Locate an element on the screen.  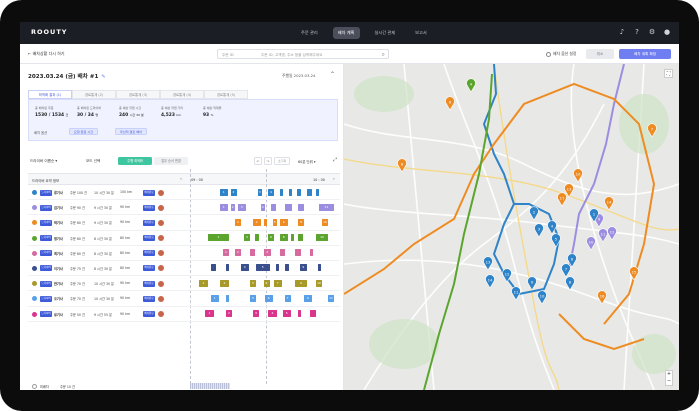
search-input: 주문 ID, 고객명, 주소 등을 입력해주세요 is located at coordinates (292, 54).